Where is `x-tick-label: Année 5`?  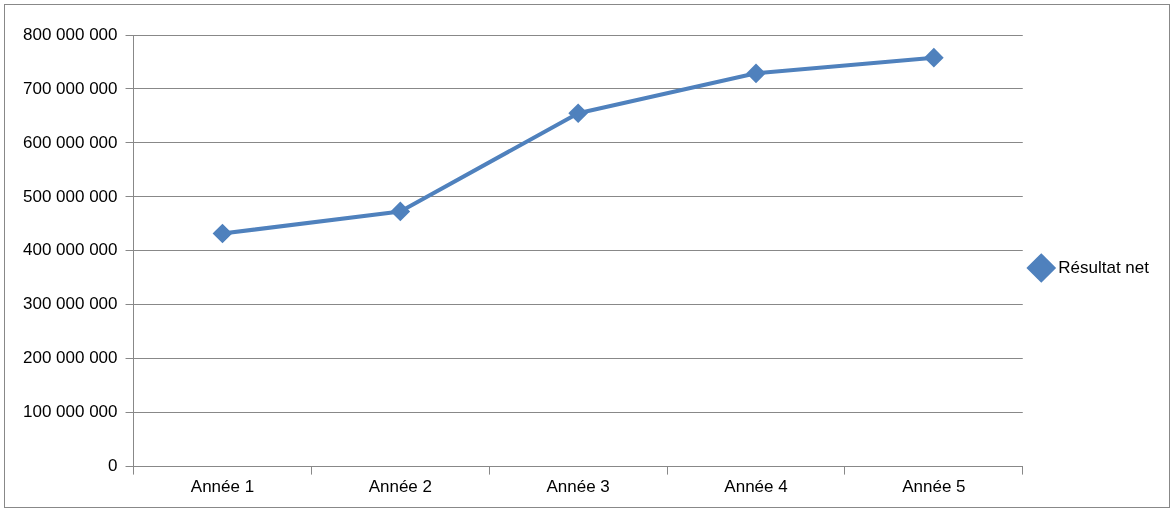 x-tick-label: Année 5 is located at coordinates (934, 487).